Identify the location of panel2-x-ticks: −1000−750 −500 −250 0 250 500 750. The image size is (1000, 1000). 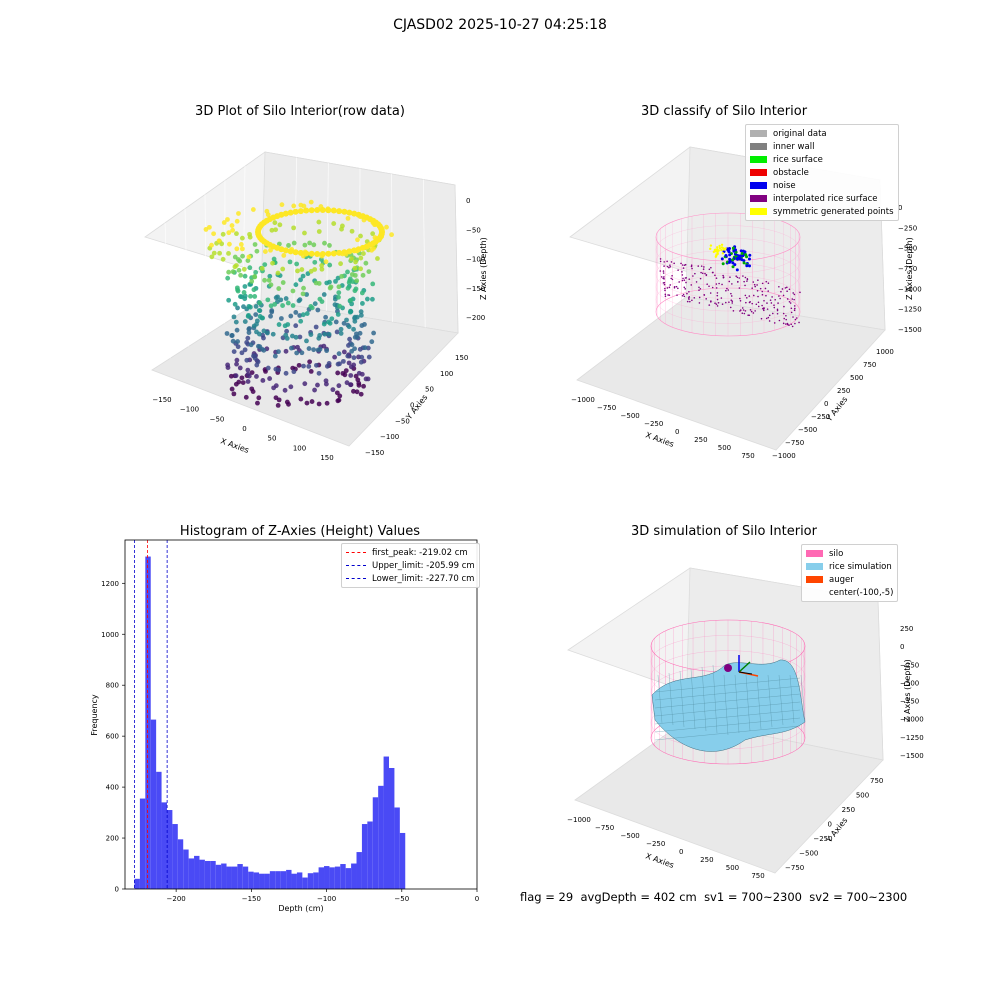
(663, 428).